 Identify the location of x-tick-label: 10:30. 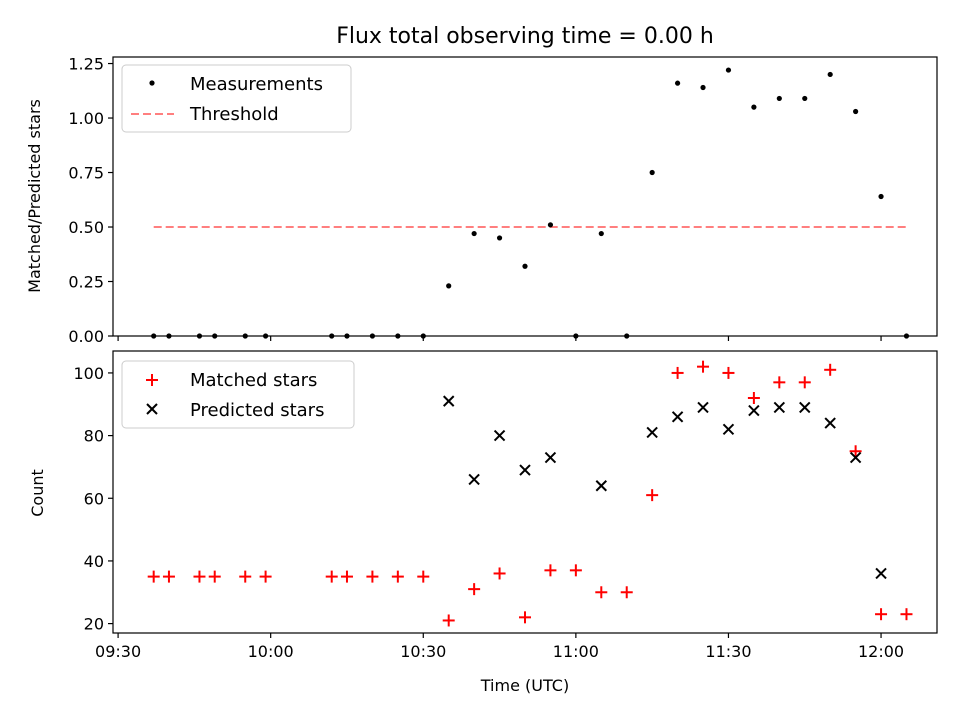
(423, 651).